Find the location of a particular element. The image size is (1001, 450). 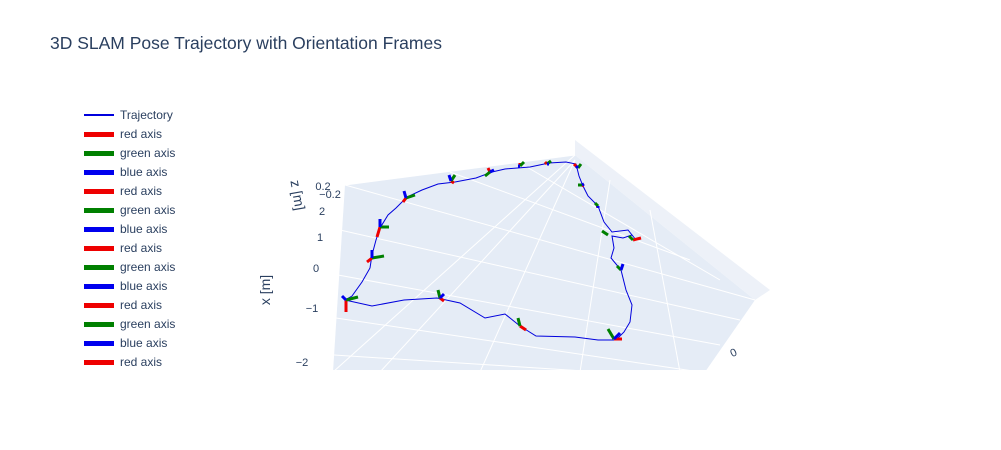

legend-item: Trajectory is located at coordinates (174, 115).